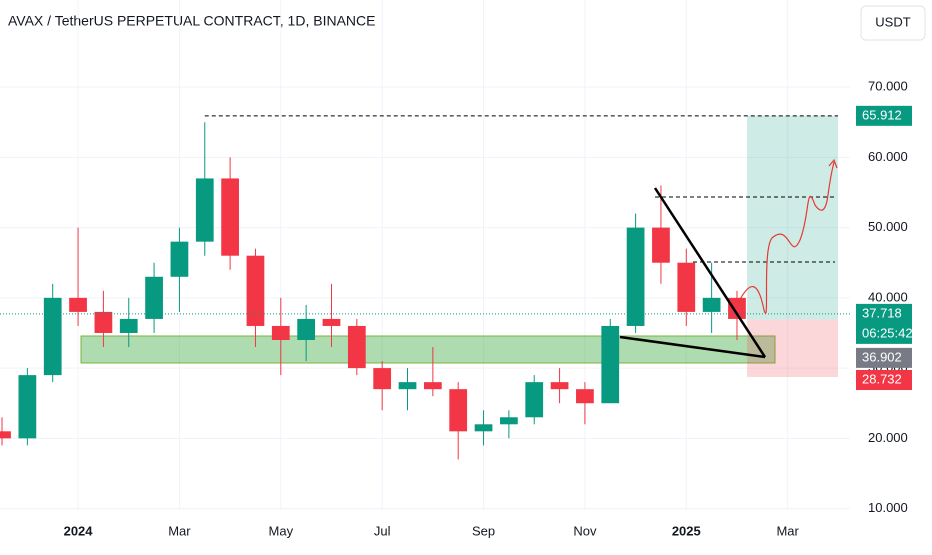  What do you see at coordinates (888, 156) in the screenshot?
I see `y-tick-label: 60.000` at bounding box center [888, 156].